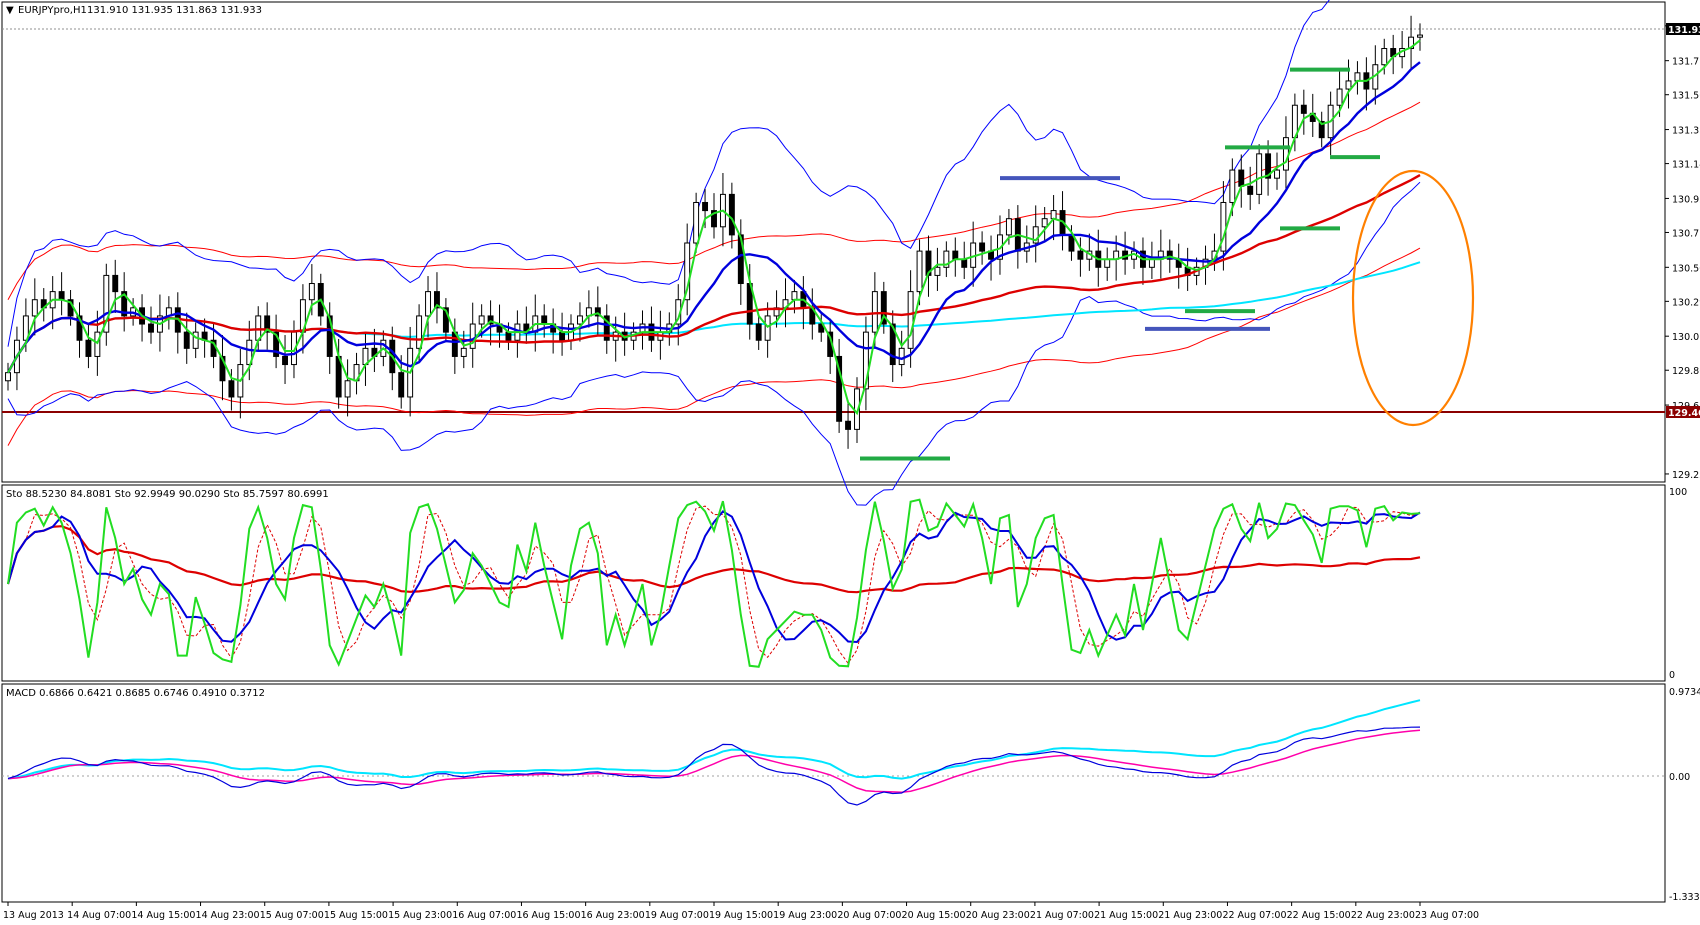 The width and height of the screenshot is (1700, 925). Describe the element at coordinates (1678, 492) in the screenshot. I see `stoch-tick-100: 100` at that location.